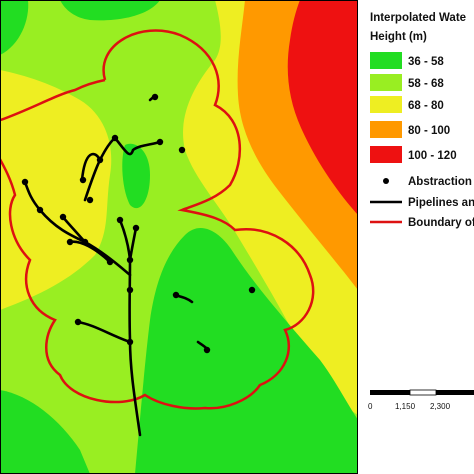 The width and height of the screenshot is (474, 474). Describe the element at coordinates (426, 106) in the screenshot. I see `legend-class-label: 68 - 80` at that location.